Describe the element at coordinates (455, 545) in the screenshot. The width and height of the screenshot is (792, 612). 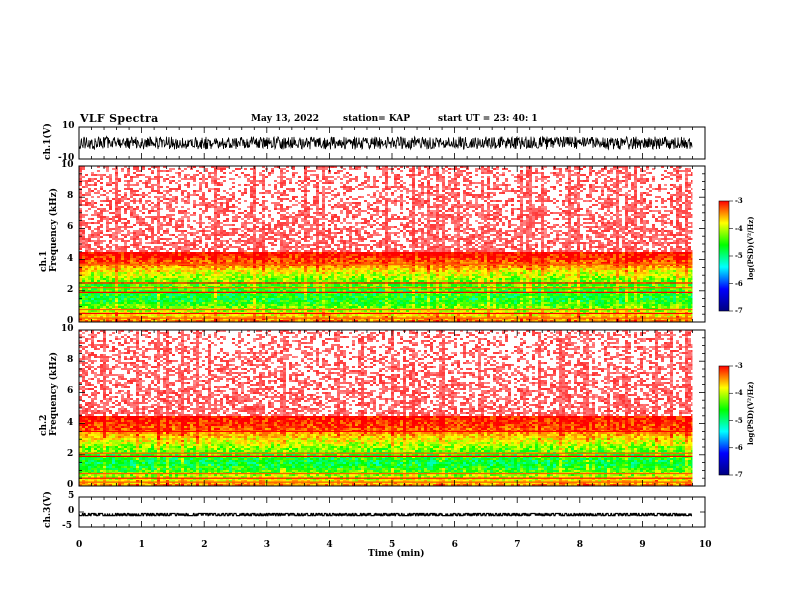
I see `xtick-label: 6` at that location.